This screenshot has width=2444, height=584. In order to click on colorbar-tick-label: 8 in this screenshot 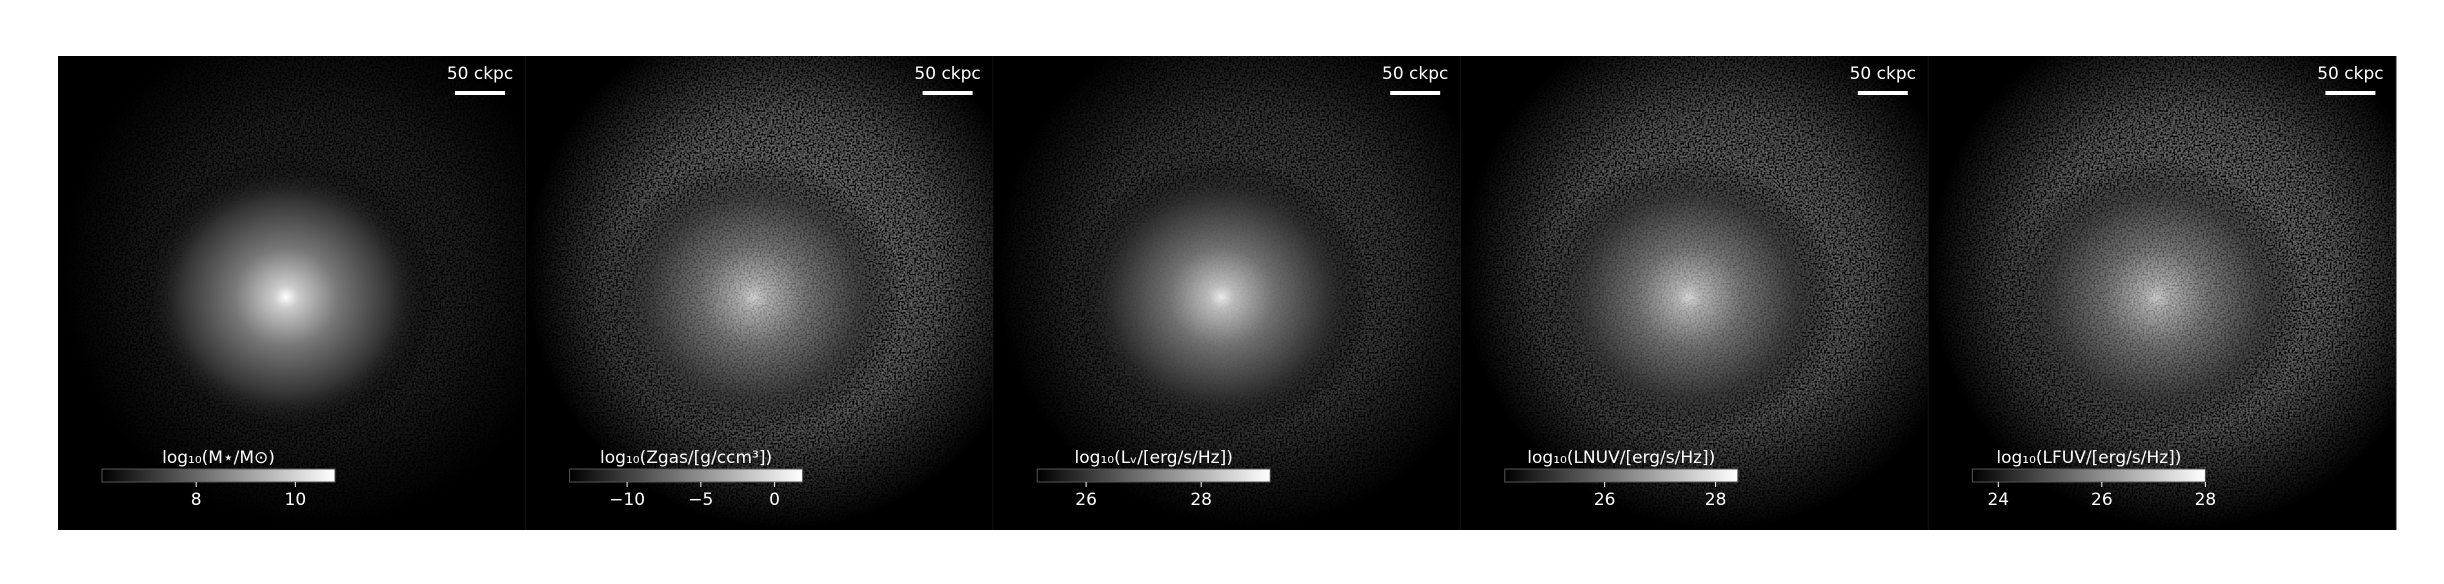, I will do `click(196, 500)`.